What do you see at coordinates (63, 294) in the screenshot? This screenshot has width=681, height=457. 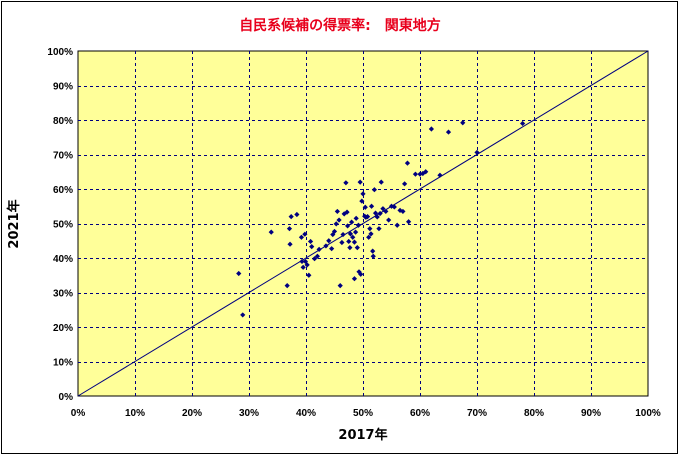 I see `y-tick-label: 30%` at bounding box center [63, 294].